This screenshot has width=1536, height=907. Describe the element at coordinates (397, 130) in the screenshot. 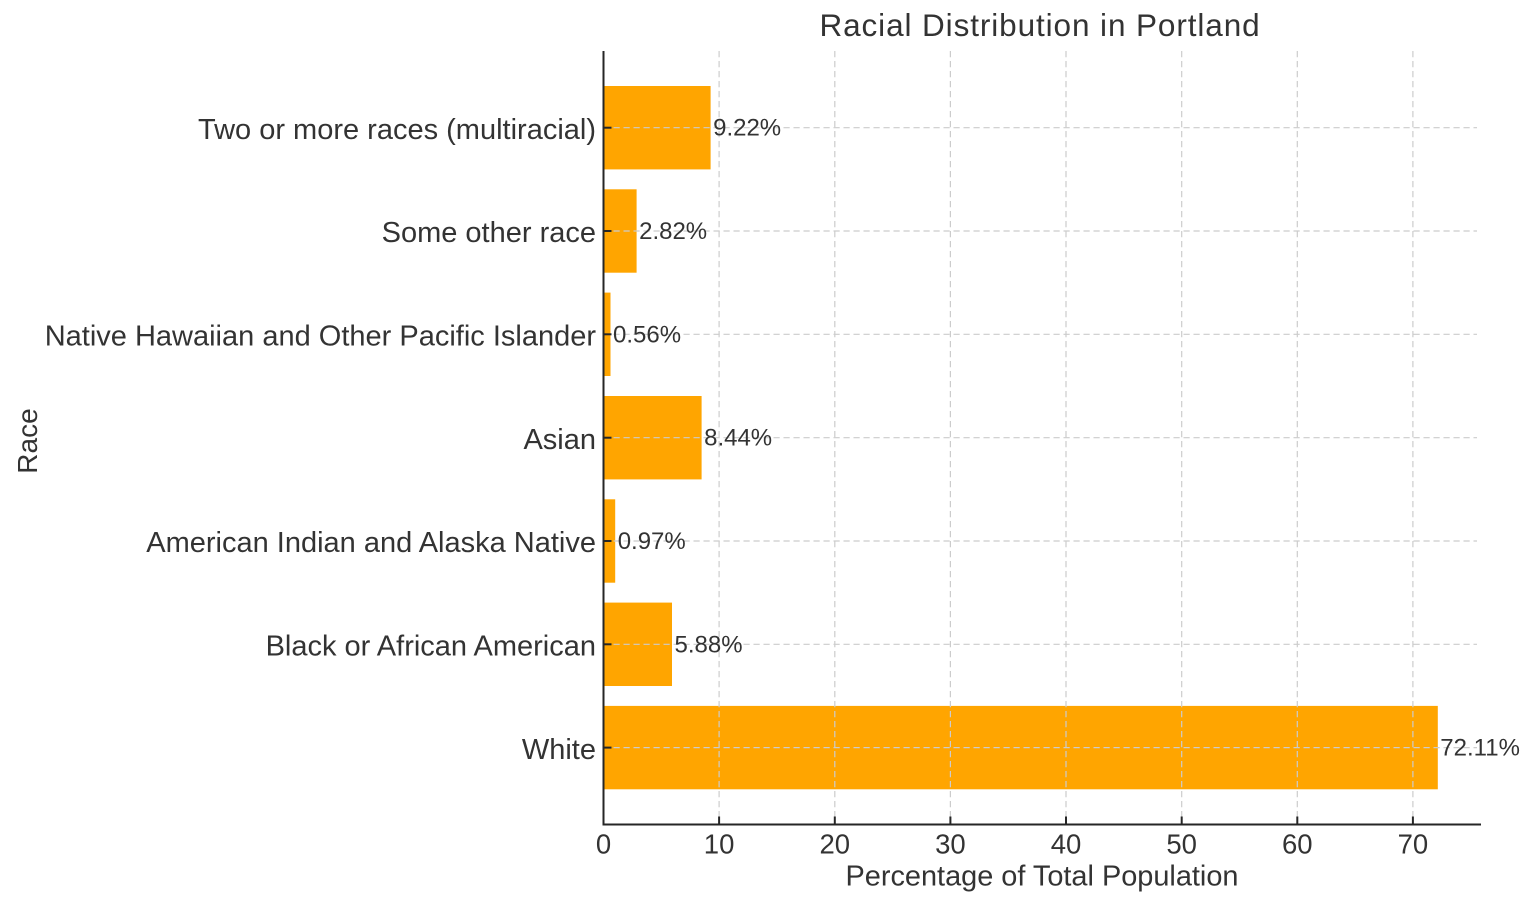

I see `svg-text:Two or more races (multiracial: Two or more races (multiracial)` at that location.